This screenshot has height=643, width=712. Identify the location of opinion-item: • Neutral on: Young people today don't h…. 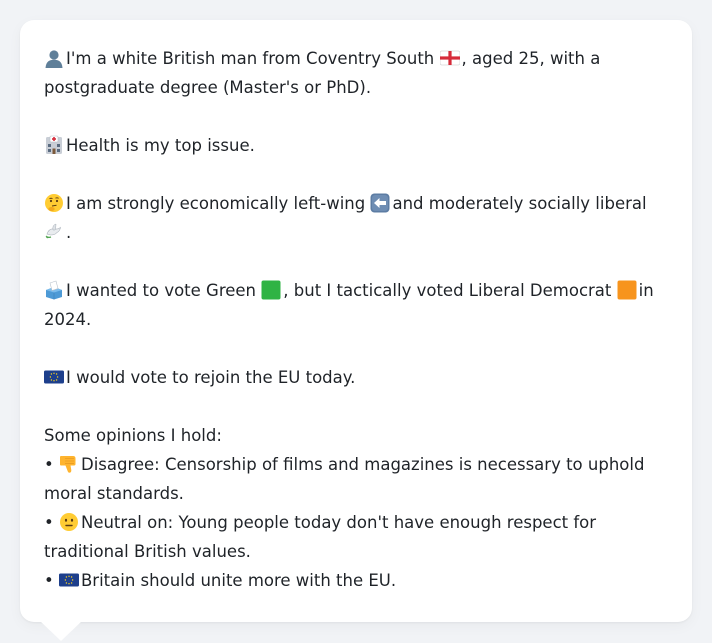
(356, 537).